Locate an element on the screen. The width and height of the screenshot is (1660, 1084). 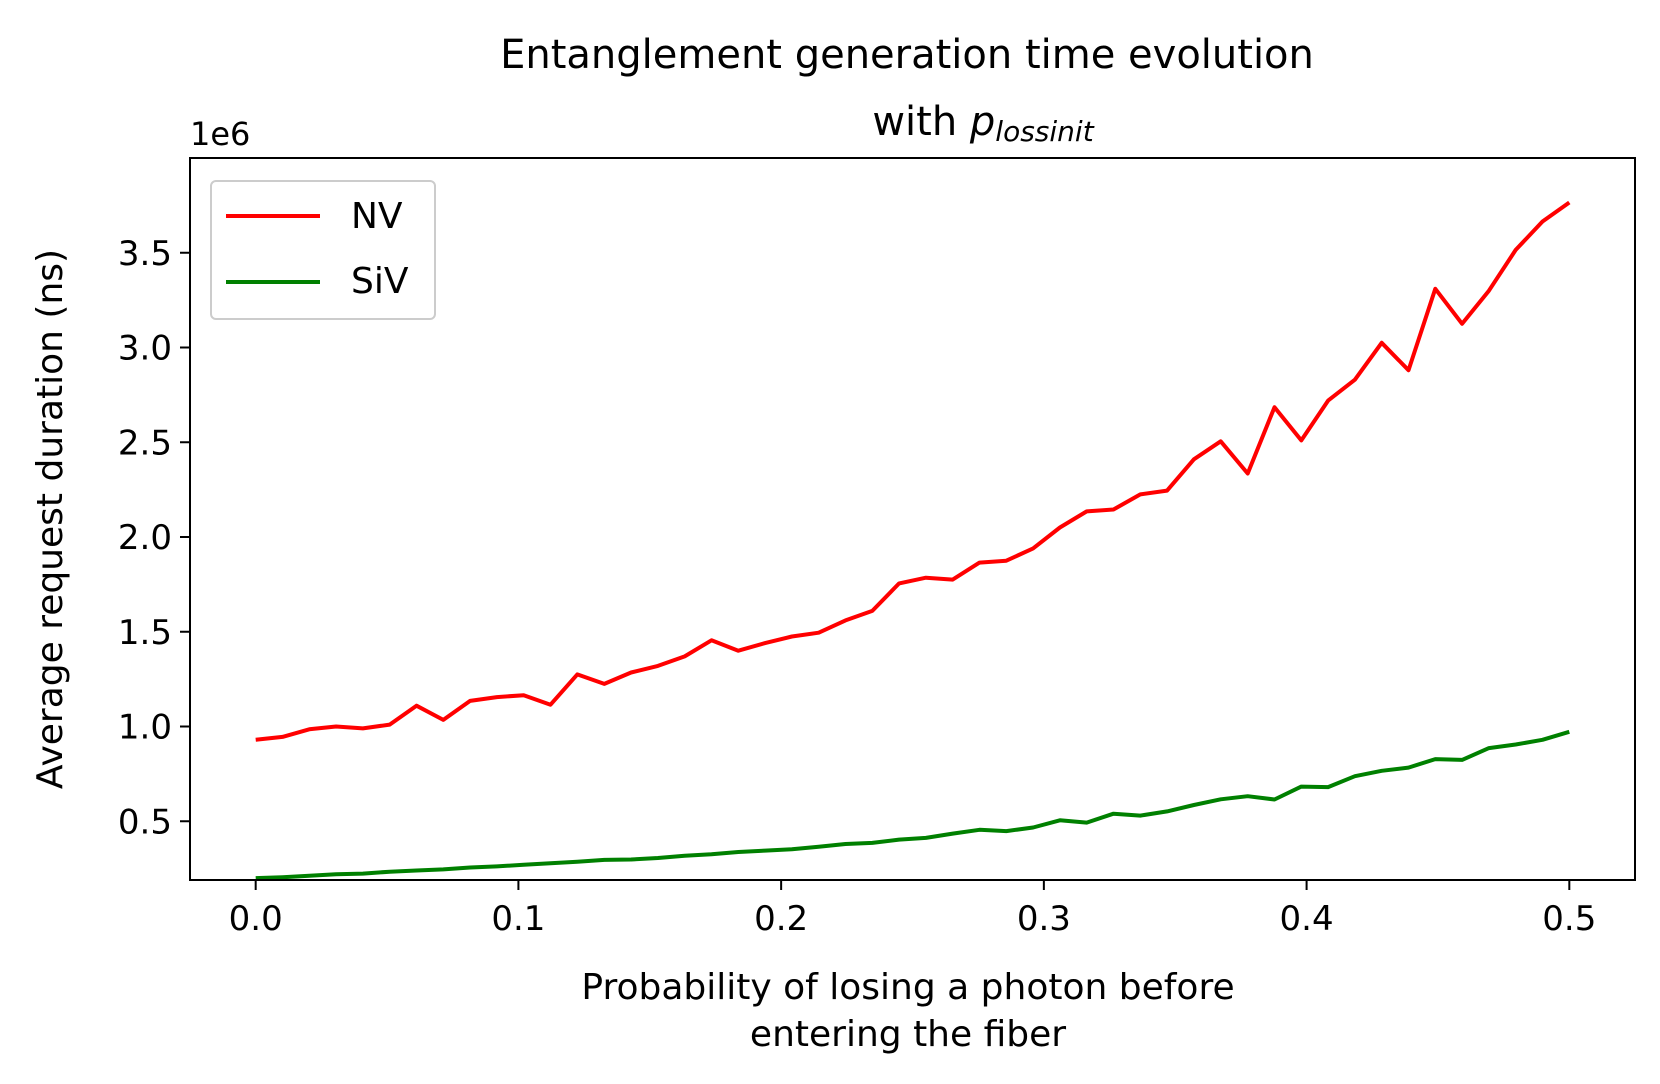
y-tick-label: 2.5 is located at coordinates (145, 443).